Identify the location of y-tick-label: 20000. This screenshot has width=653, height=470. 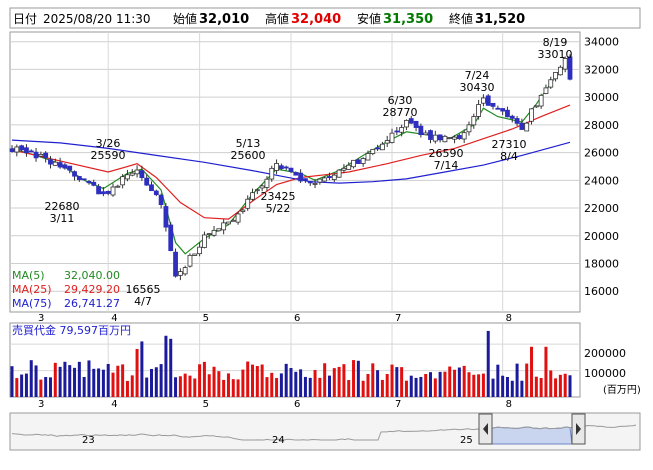
(601, 236).